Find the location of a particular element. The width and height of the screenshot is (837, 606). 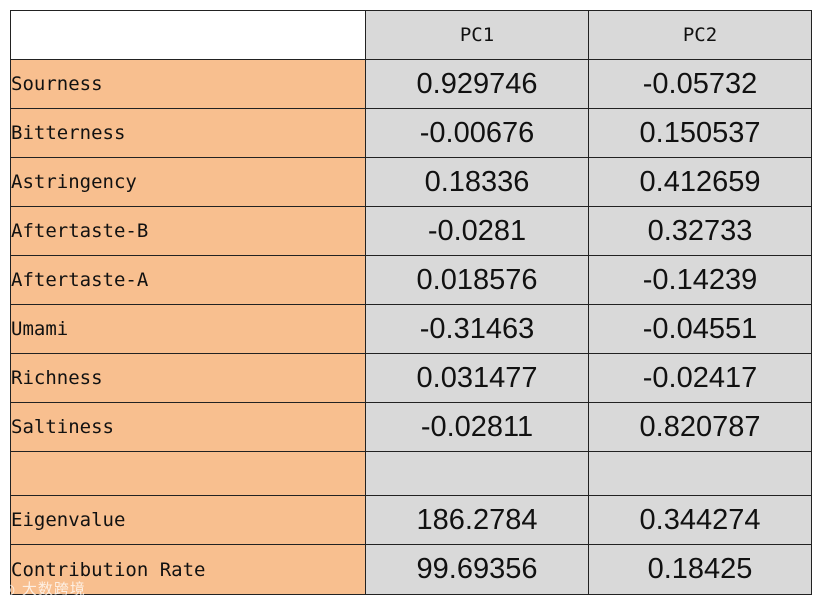

row-label: Astringency is located at coordinates (188, 182).